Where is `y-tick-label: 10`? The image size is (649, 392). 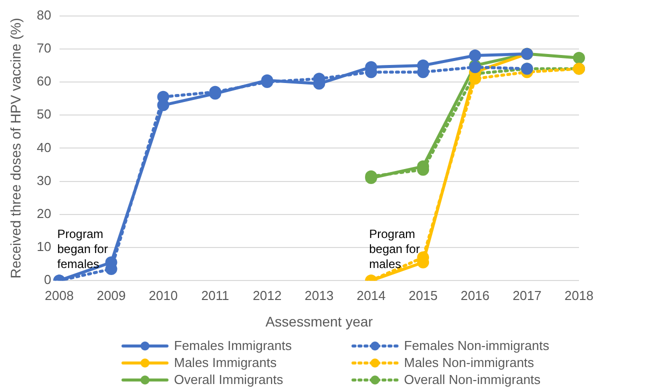
y-tick-label: 10 is located at coordinates (44, 246).